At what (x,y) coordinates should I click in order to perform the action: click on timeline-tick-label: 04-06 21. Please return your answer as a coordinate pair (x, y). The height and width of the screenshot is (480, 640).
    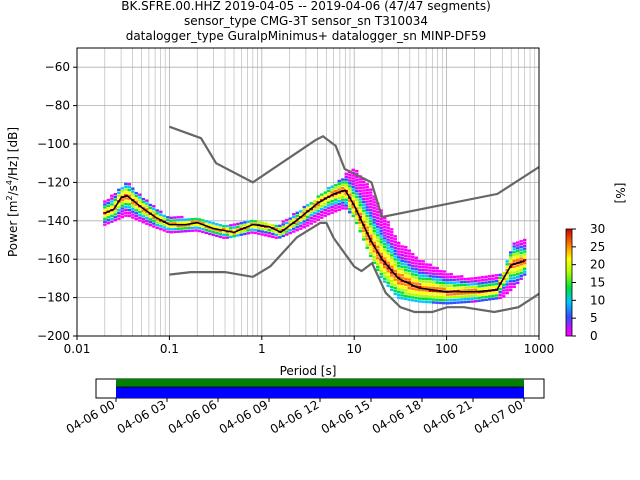
    Looking at the image, I should click on (448, 416).